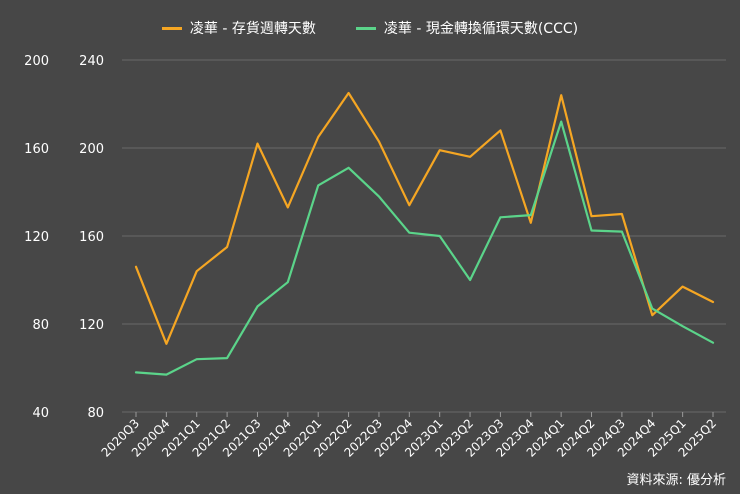 The width and height of the screenshot is (740, 494). I want to click on y-right-tick-label: 240, so click(91, 61).